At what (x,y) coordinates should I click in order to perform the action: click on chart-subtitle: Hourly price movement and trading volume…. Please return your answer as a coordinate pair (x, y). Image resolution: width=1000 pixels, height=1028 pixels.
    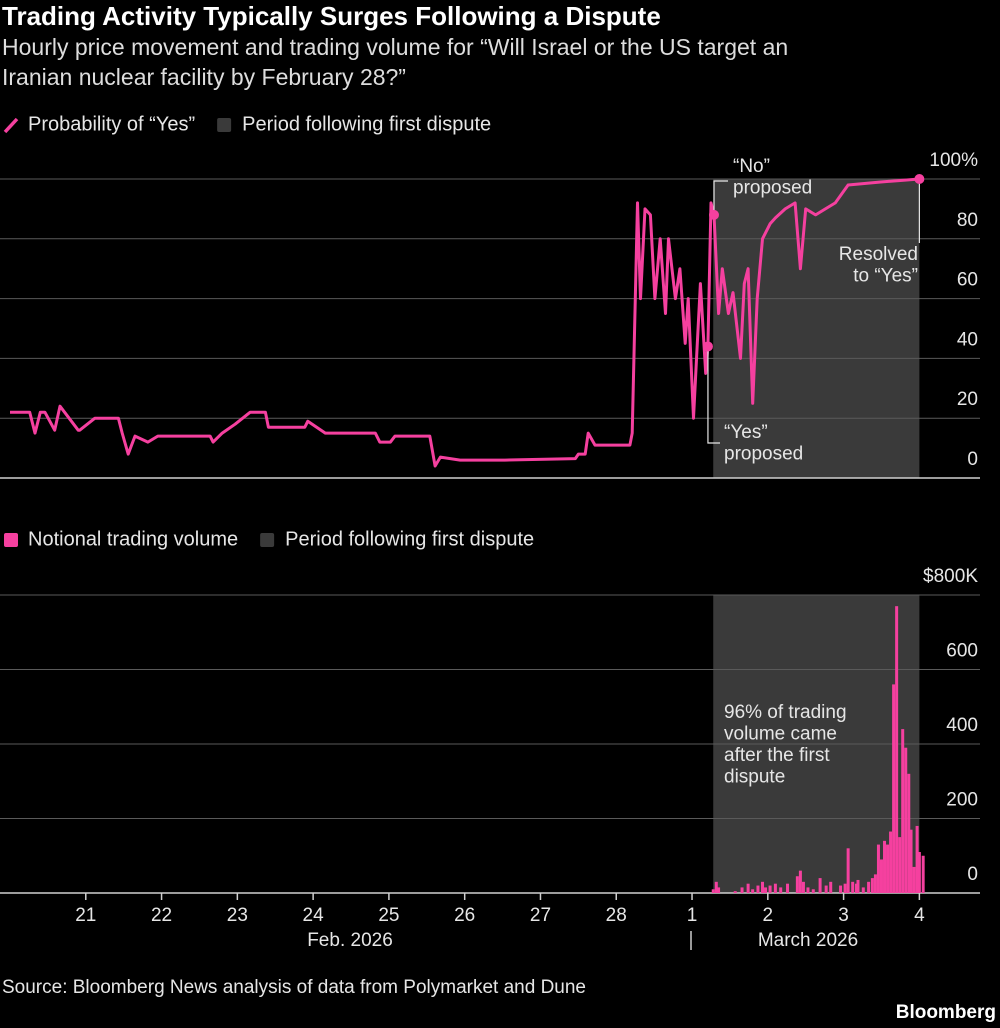
    Looking at the image, I should click on (395, 47).